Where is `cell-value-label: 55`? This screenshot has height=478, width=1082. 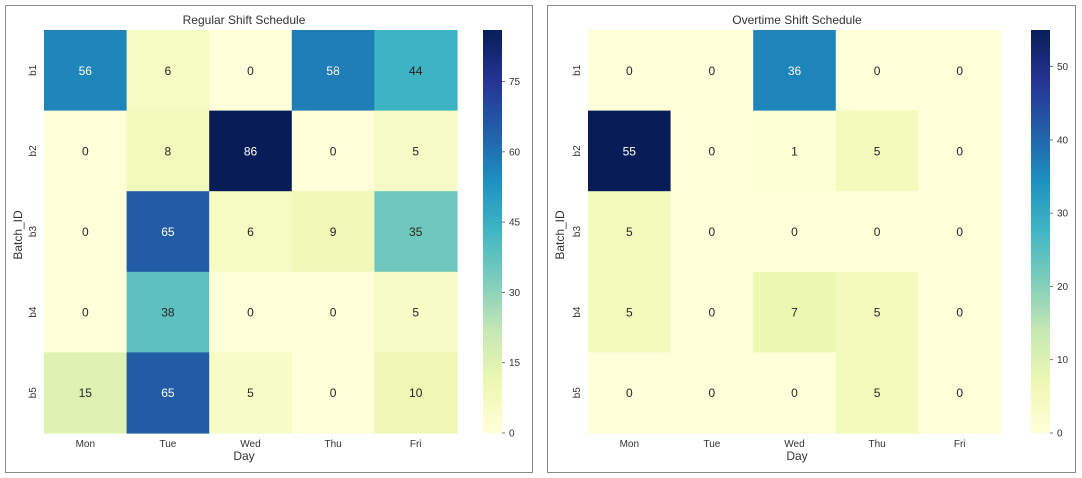
cell-value-label: 55 is located at coordinates (630, 151).